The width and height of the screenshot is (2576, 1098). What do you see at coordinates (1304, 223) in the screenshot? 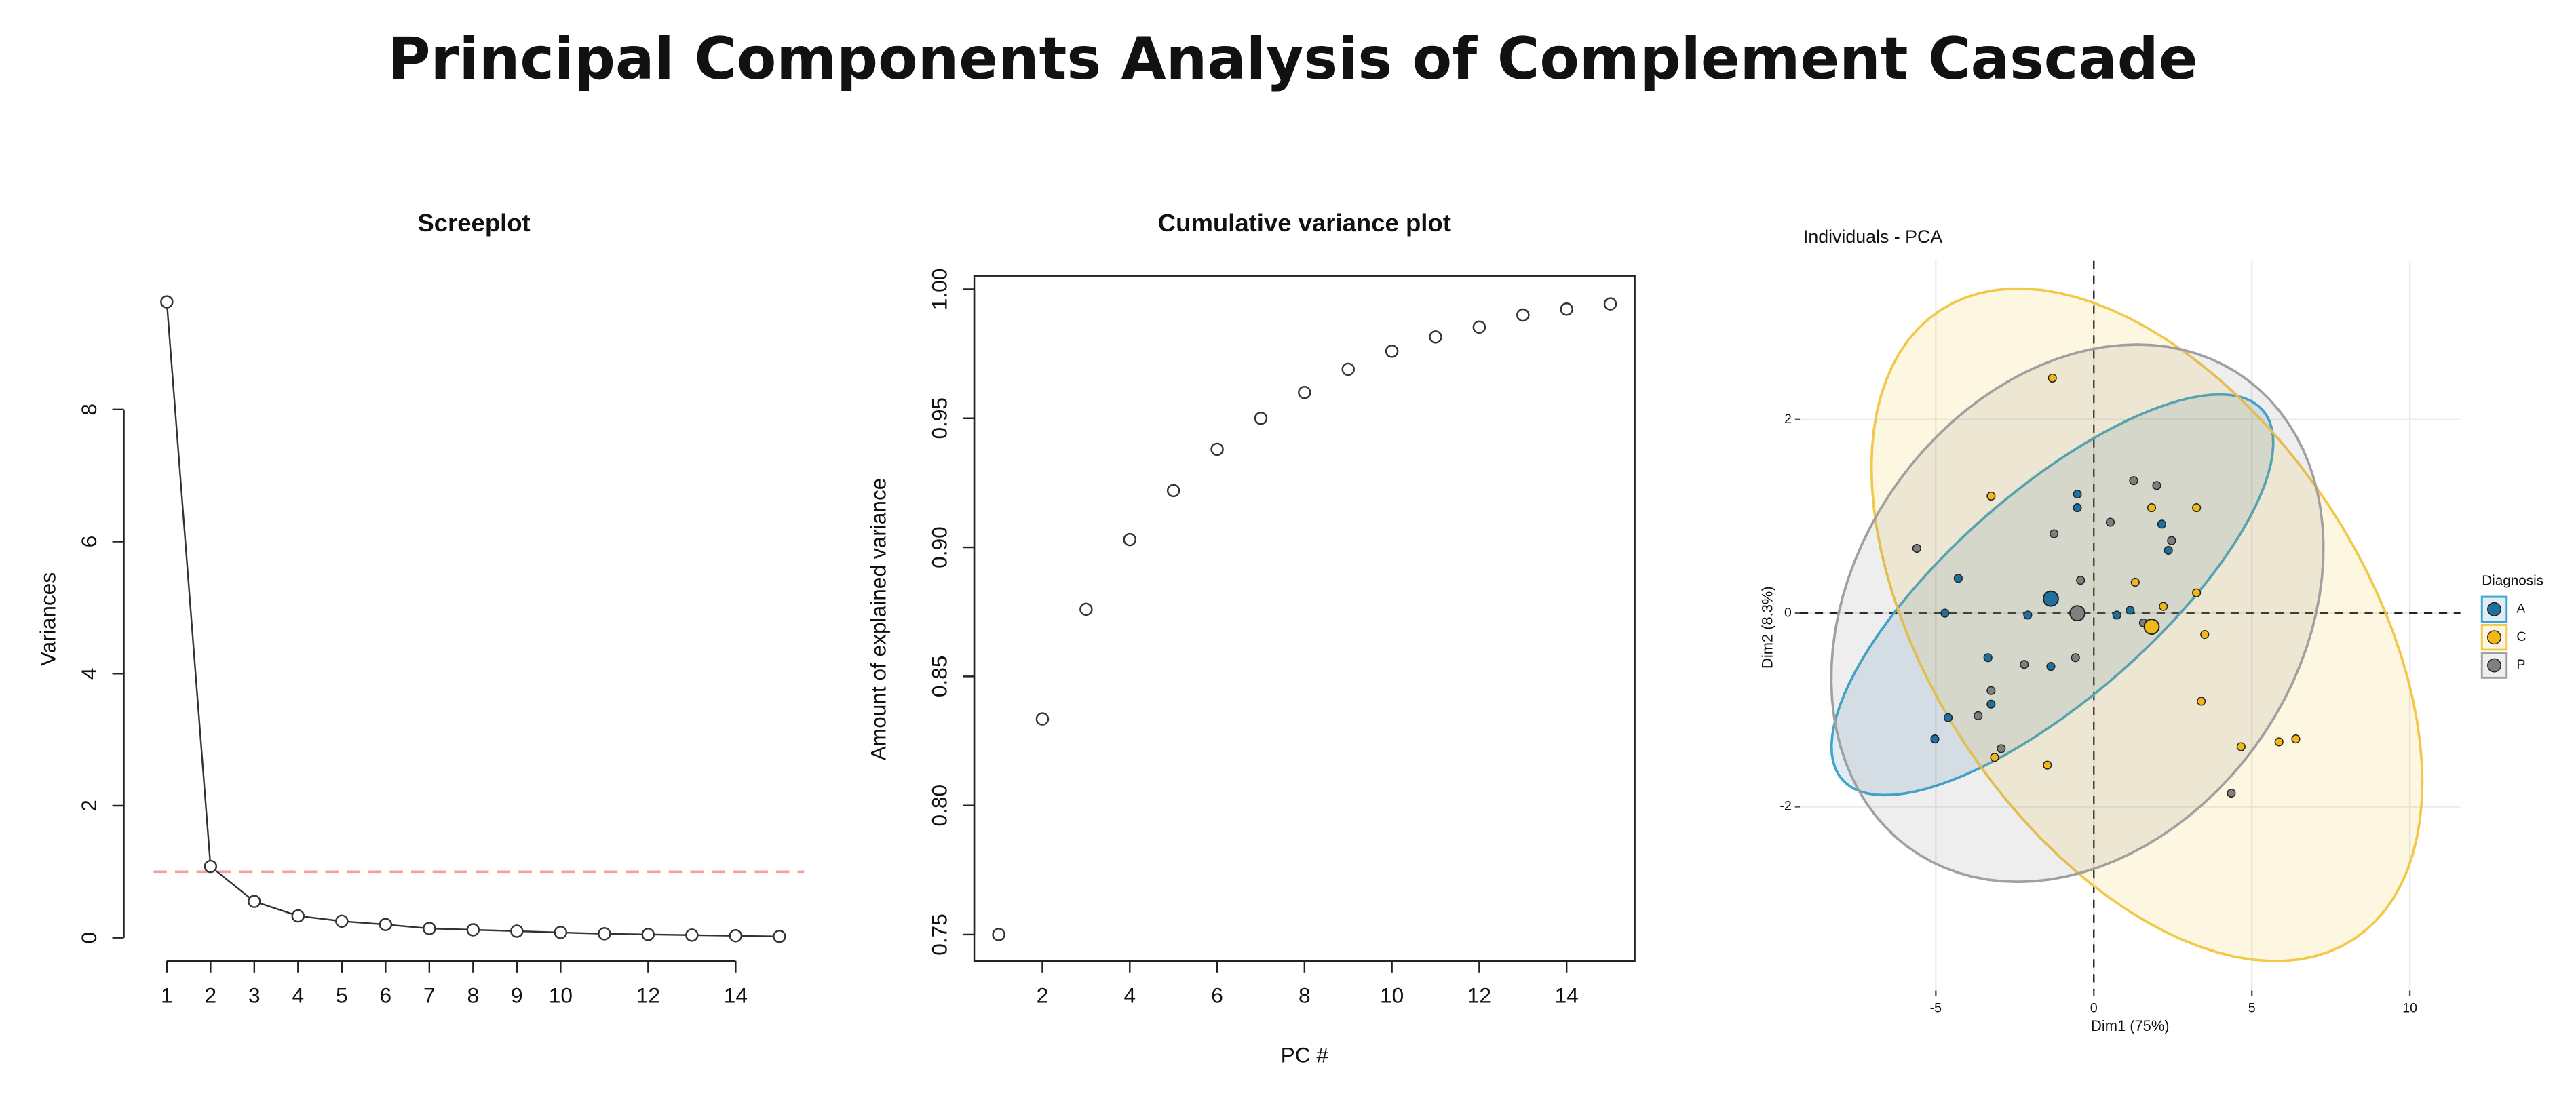
I see `panel-title: Cumulative variance plot` at bounding box center [1304, 223].